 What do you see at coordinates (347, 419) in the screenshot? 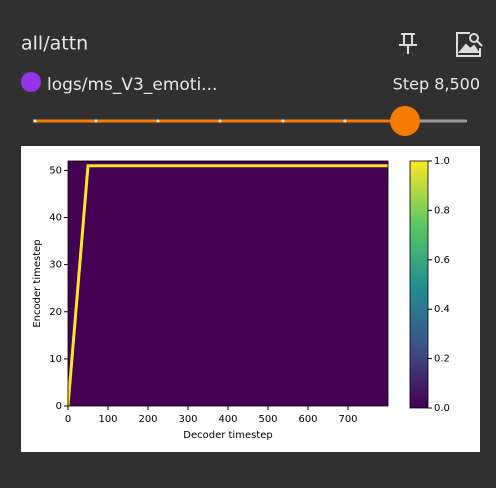
I see `x-tick-label: 700` at bounding box center [347, 419].